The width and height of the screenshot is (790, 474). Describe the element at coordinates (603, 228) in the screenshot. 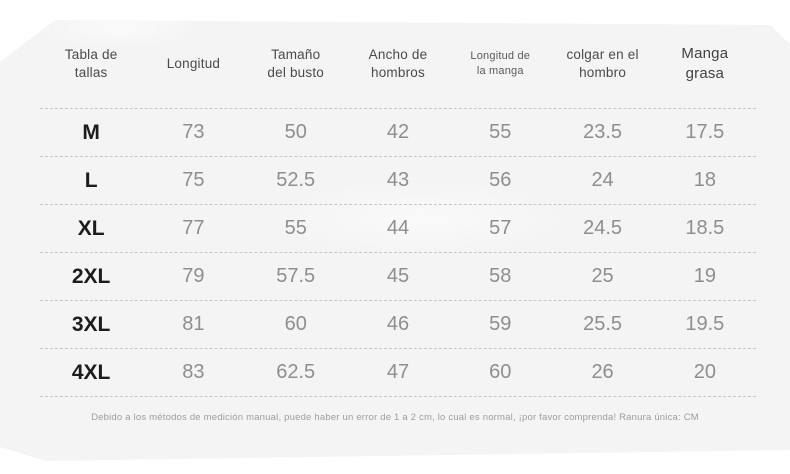

I see `measurement-value: 24.5` at that location.